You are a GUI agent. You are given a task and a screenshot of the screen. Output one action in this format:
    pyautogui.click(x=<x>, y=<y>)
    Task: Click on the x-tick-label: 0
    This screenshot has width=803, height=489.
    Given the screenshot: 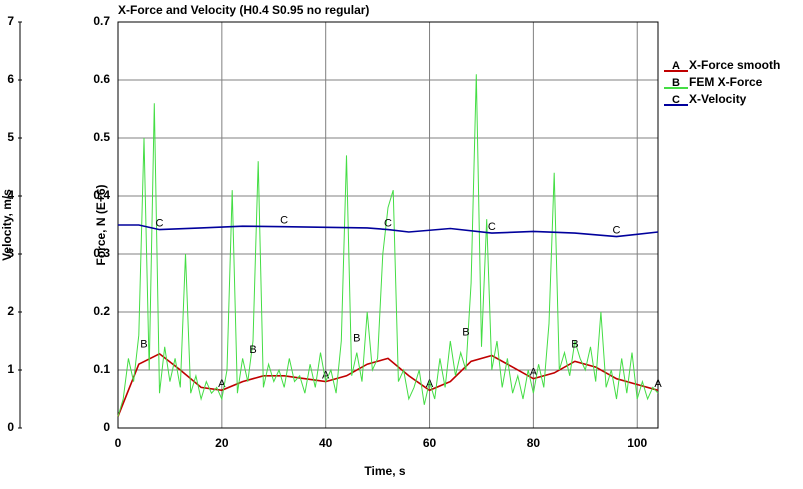 What is the action you would take?
    pyautogui.click(x=118, y=443)
    